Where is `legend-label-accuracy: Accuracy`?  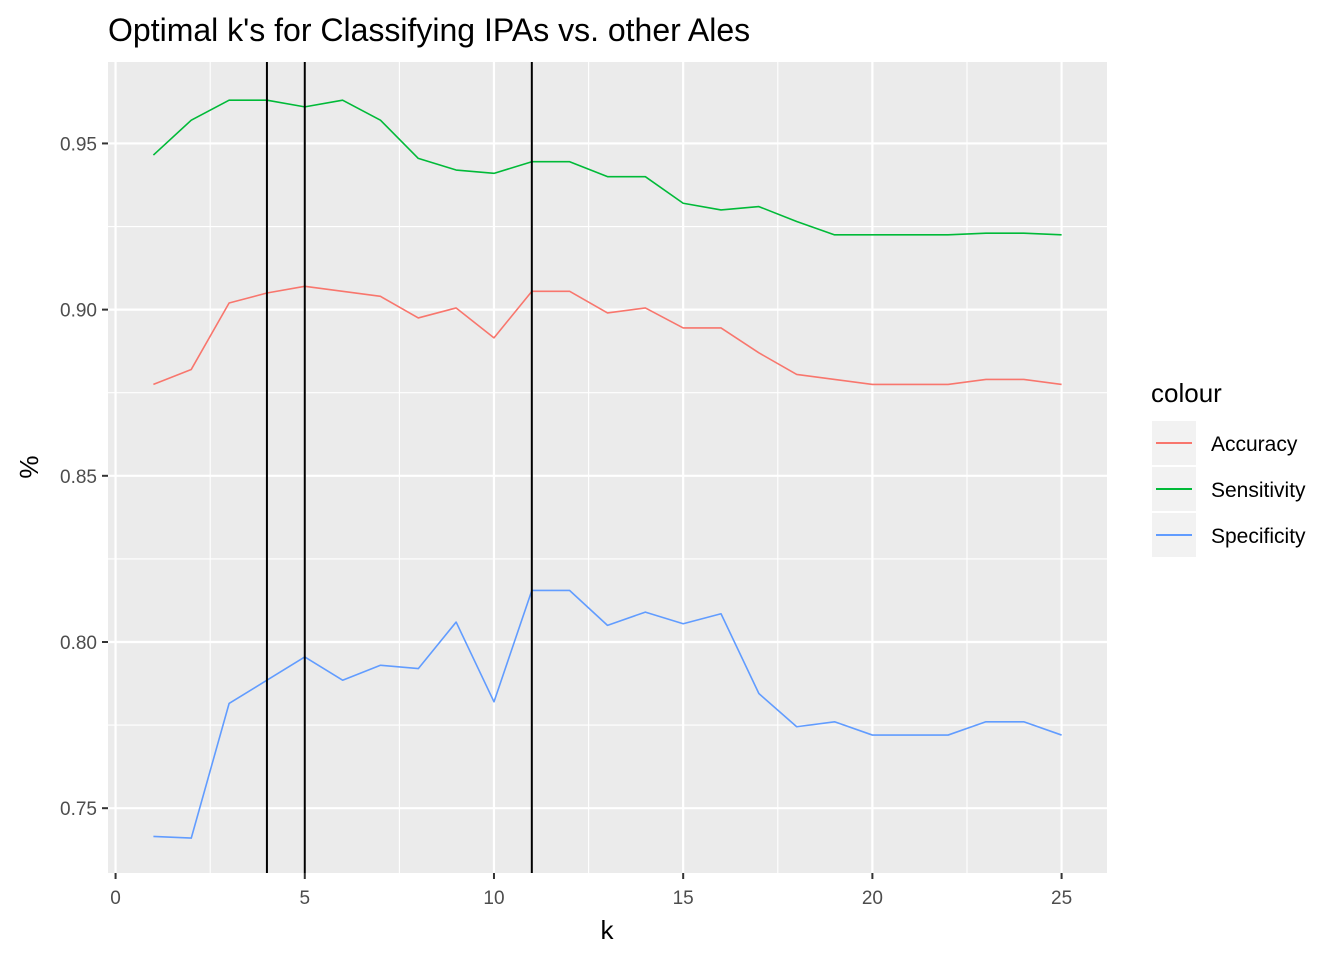 legend-label-accuracy: Accuracy is located at coordinates (1254, 444).